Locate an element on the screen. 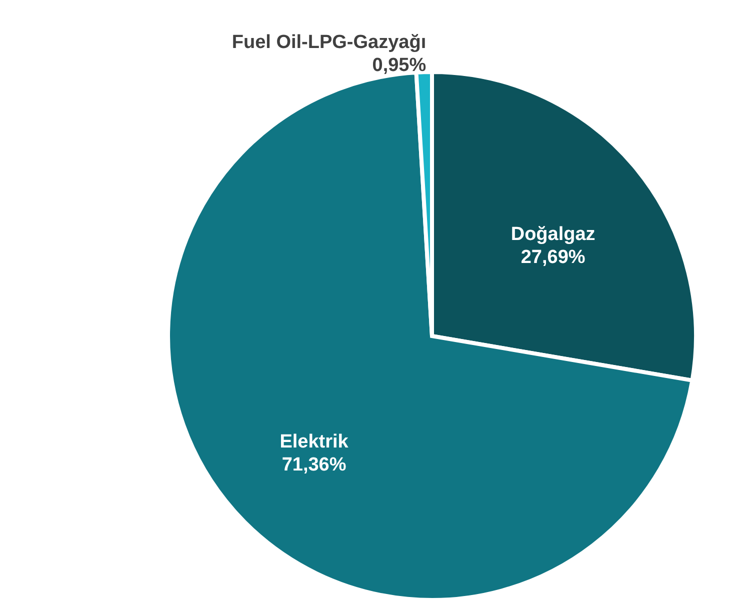 The width and height of the screenshot is (729, 603). data-label: 27,69% is located at coordinates (553, 257).